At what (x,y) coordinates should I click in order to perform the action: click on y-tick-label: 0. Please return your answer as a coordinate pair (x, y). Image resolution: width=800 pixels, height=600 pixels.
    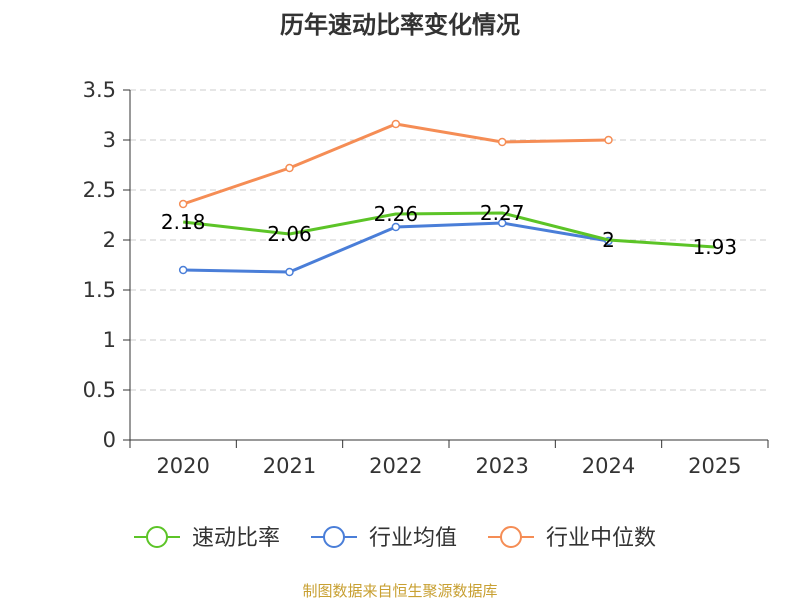
    Looking at the image, I should click on (109, 440).